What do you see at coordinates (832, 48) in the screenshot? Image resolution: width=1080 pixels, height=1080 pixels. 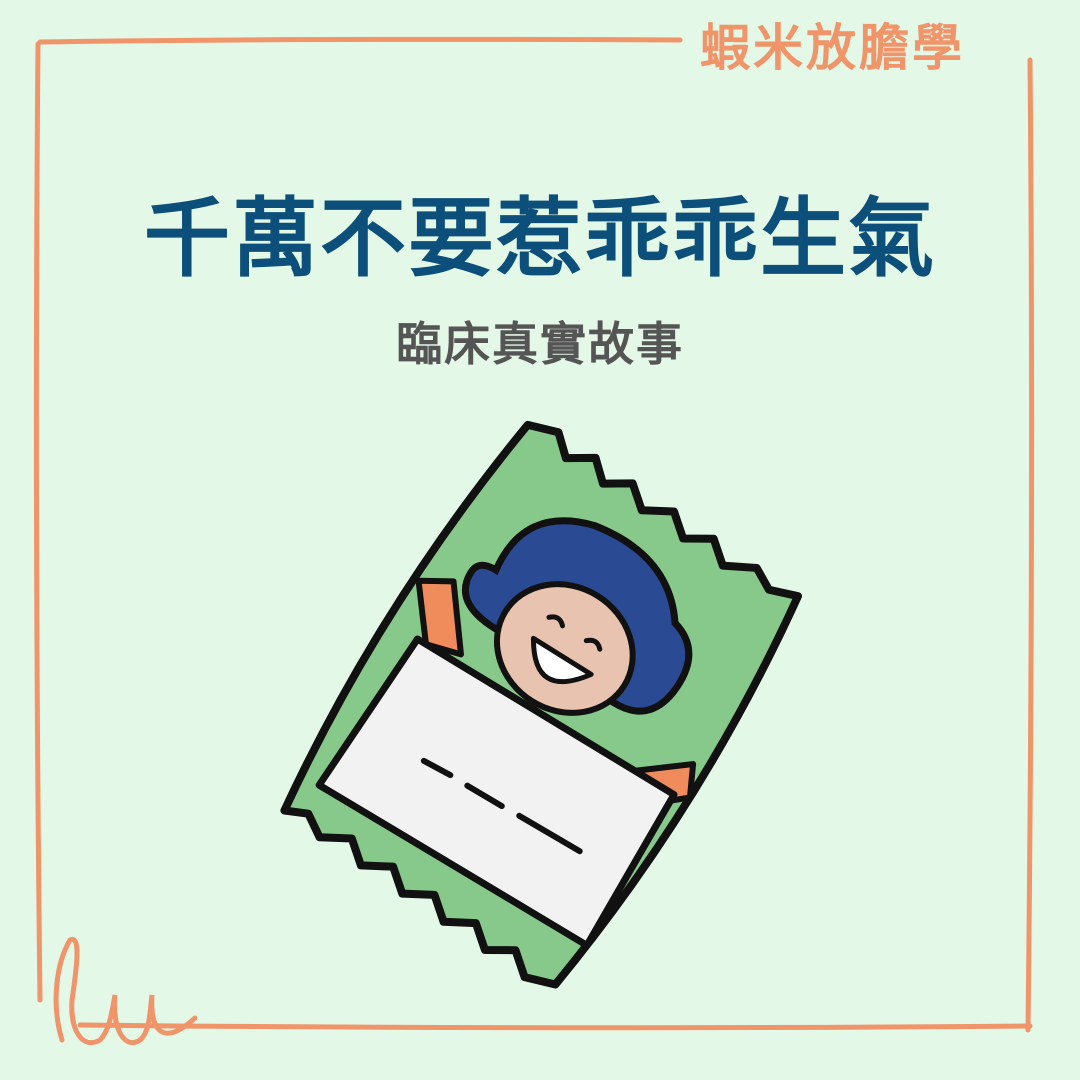 I see `brand-name: 蝦米放膽學` at bounding box center [832, 48].